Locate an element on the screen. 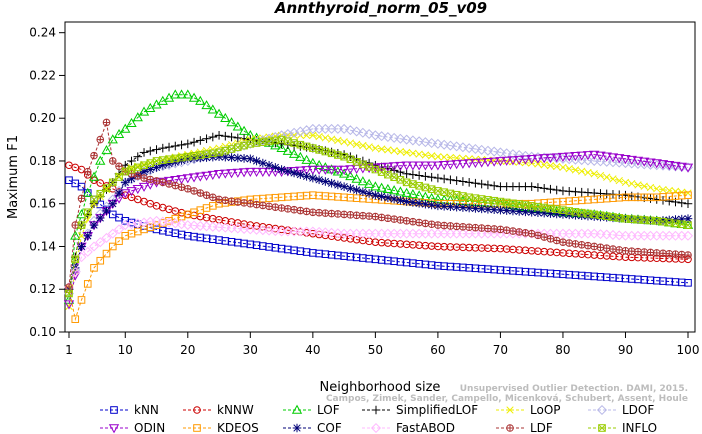 The height and width of the screenshot is (434, 702). legend-item-knnw: kNNW is located at coordinates (218, 410).